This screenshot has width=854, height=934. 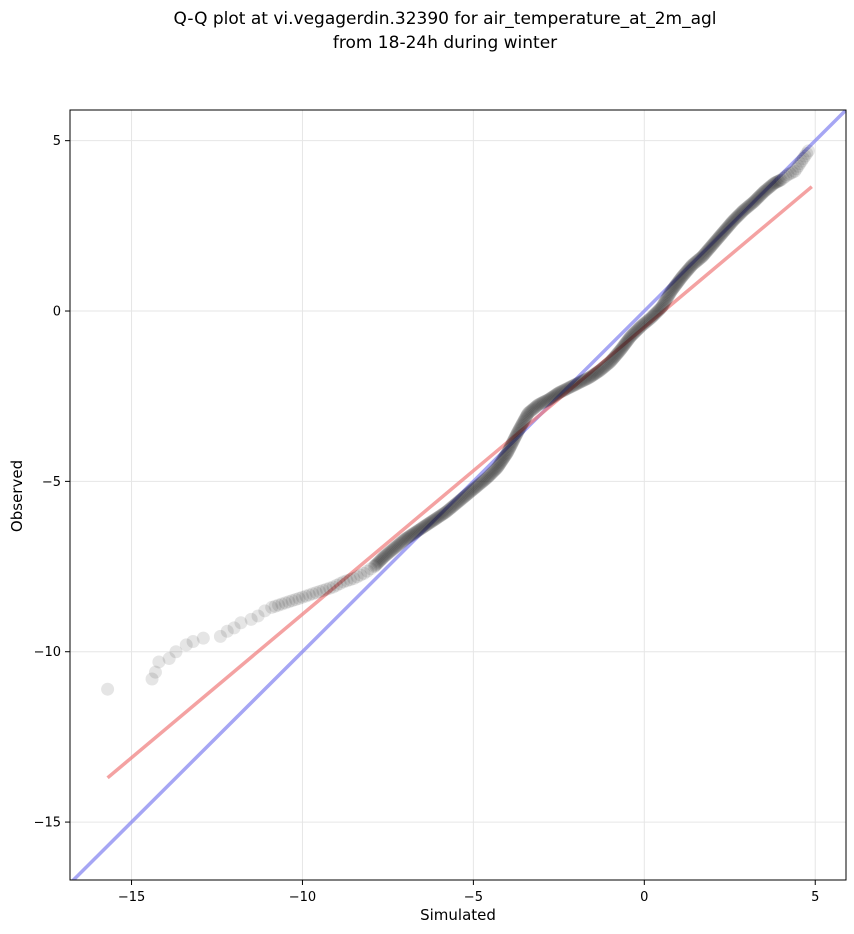 I want to click on y-tick-label: −15, so click(x=47, y=823).